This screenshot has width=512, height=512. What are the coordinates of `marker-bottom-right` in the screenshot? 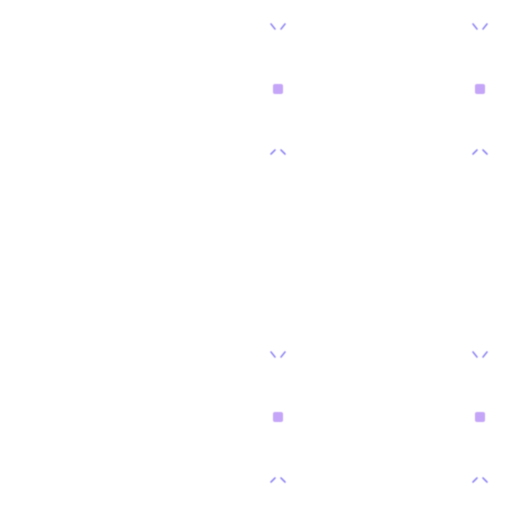 It's located at (480, 423).